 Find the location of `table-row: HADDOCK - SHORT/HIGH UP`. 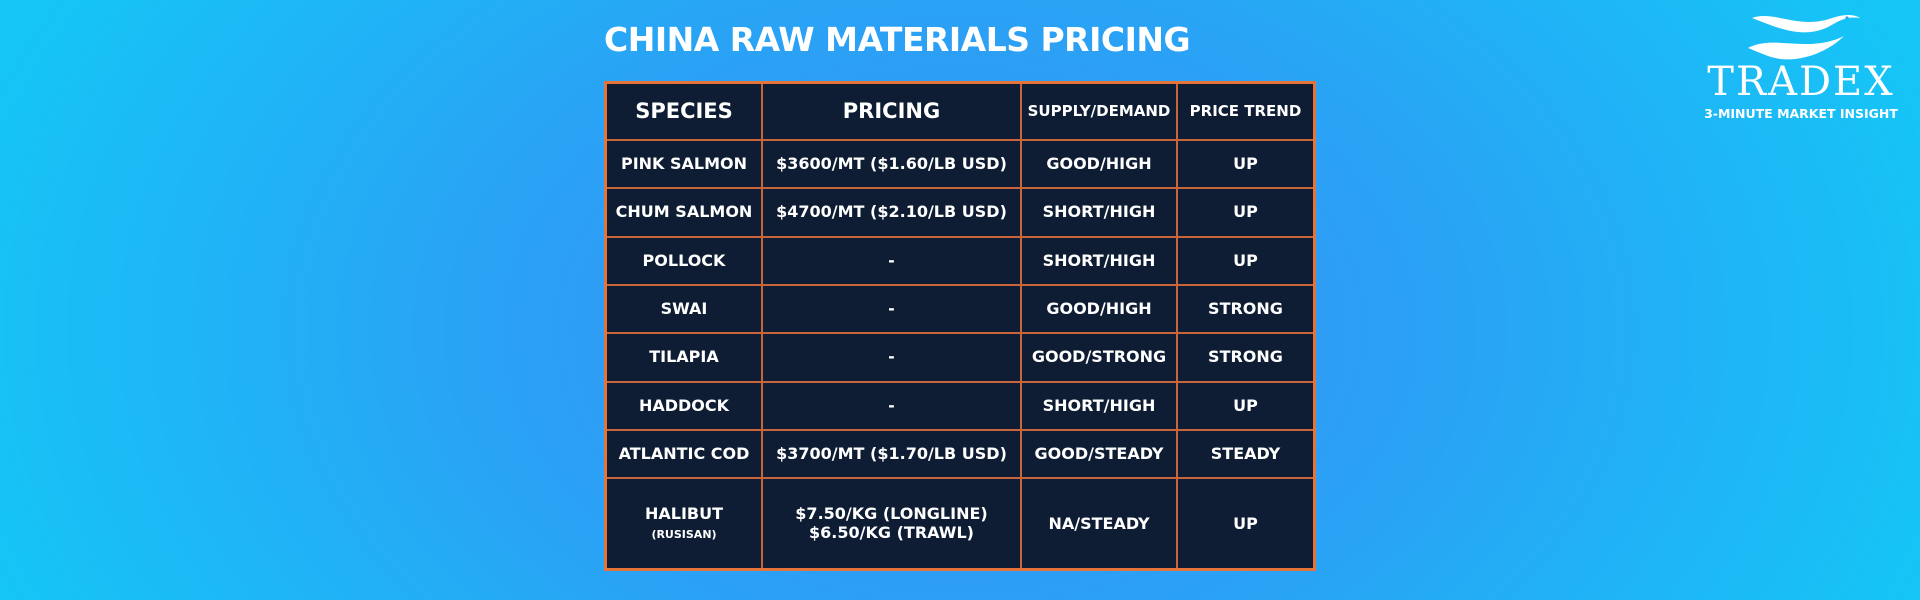

table-row: HADDOCK - SHORT/HIGH UP is located at coordinates (960, 406).